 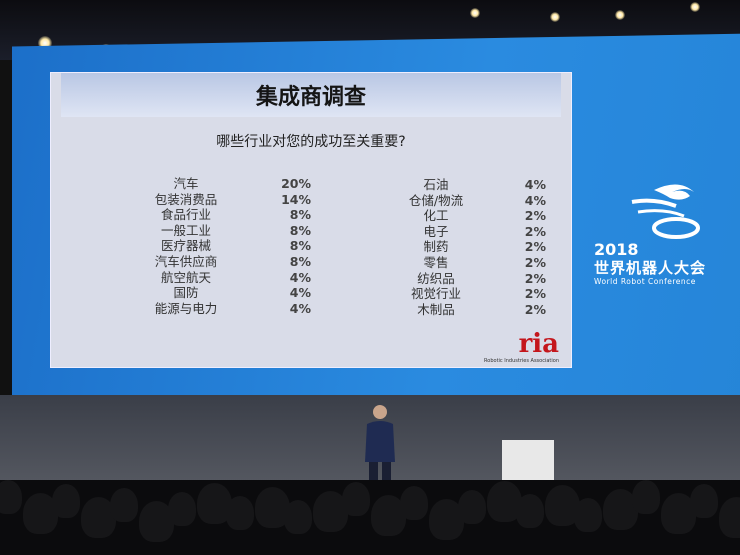 What do you see at coordinates (436, 278) in the screenshot?
I see `industry-label: 纺织品` at bounding box center [436, 278].